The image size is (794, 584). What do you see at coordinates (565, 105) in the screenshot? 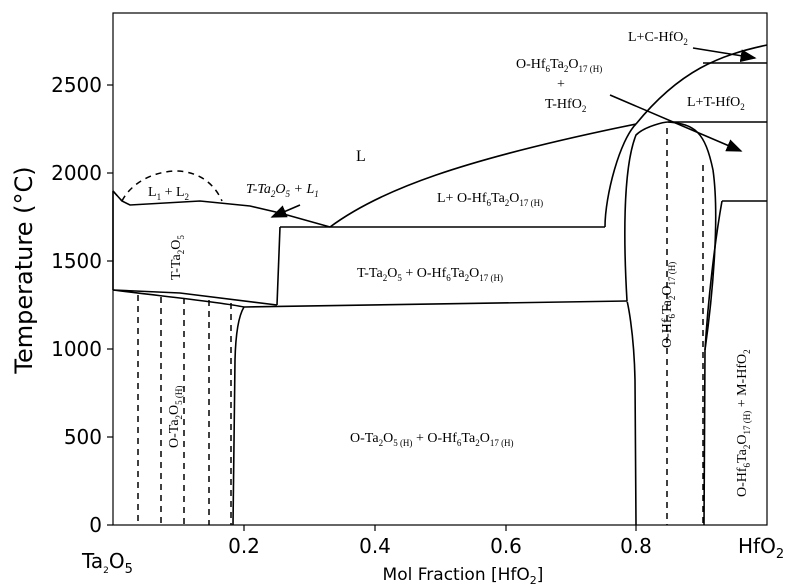
I see `label-o-plus-t-line2: T-HfO2` at bounding box center [565, 105].